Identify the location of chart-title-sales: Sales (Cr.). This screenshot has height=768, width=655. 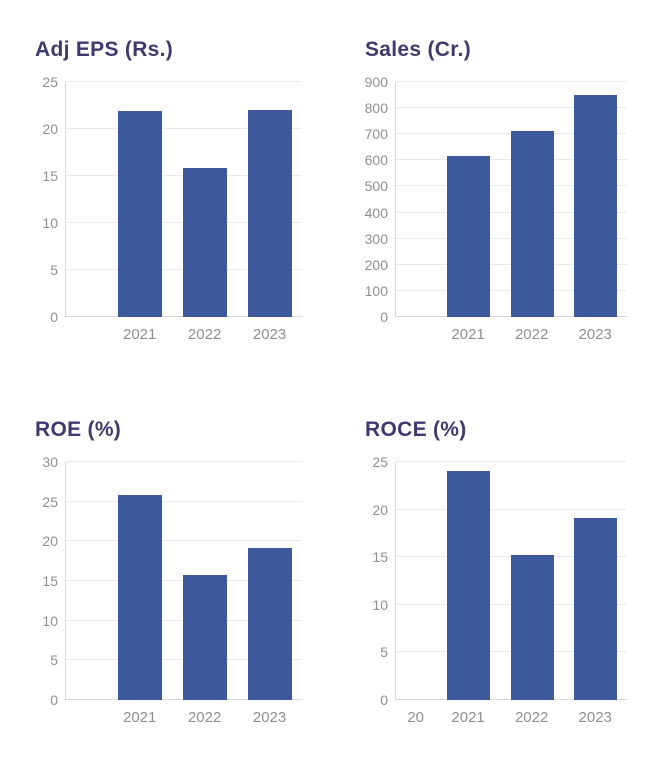
(418, 49).